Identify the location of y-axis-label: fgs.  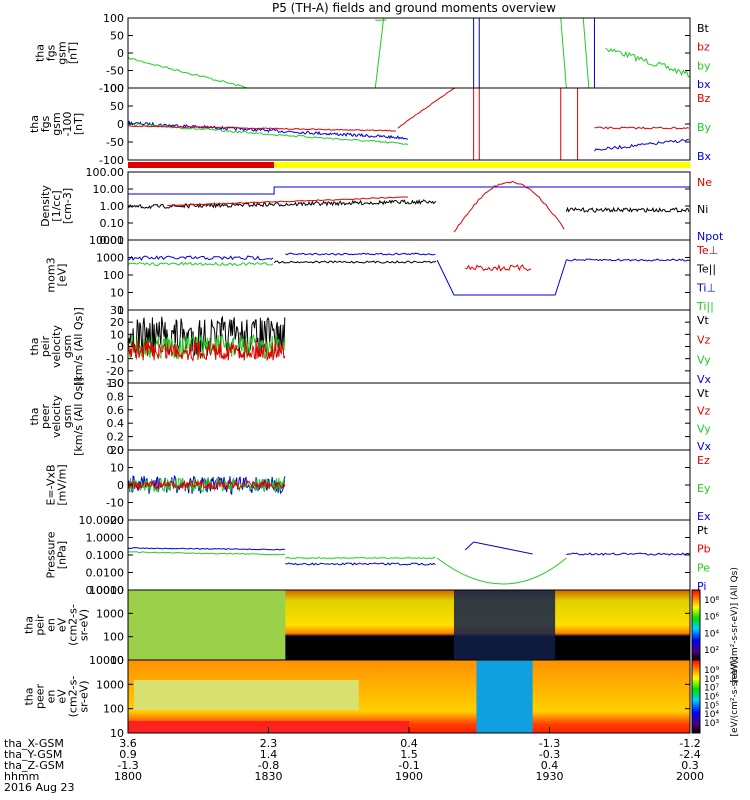
(51, 52).